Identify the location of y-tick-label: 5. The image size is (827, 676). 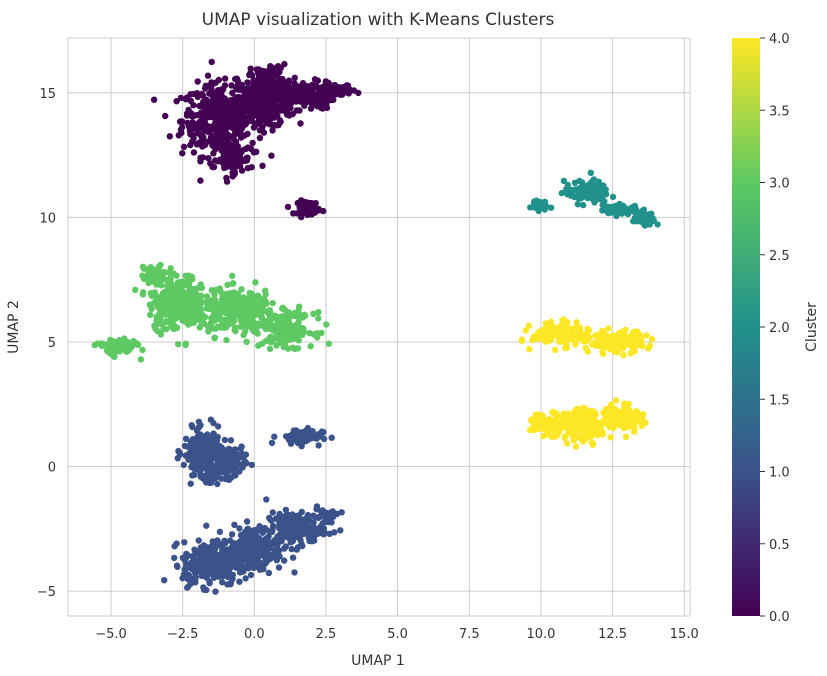
(52, 343).